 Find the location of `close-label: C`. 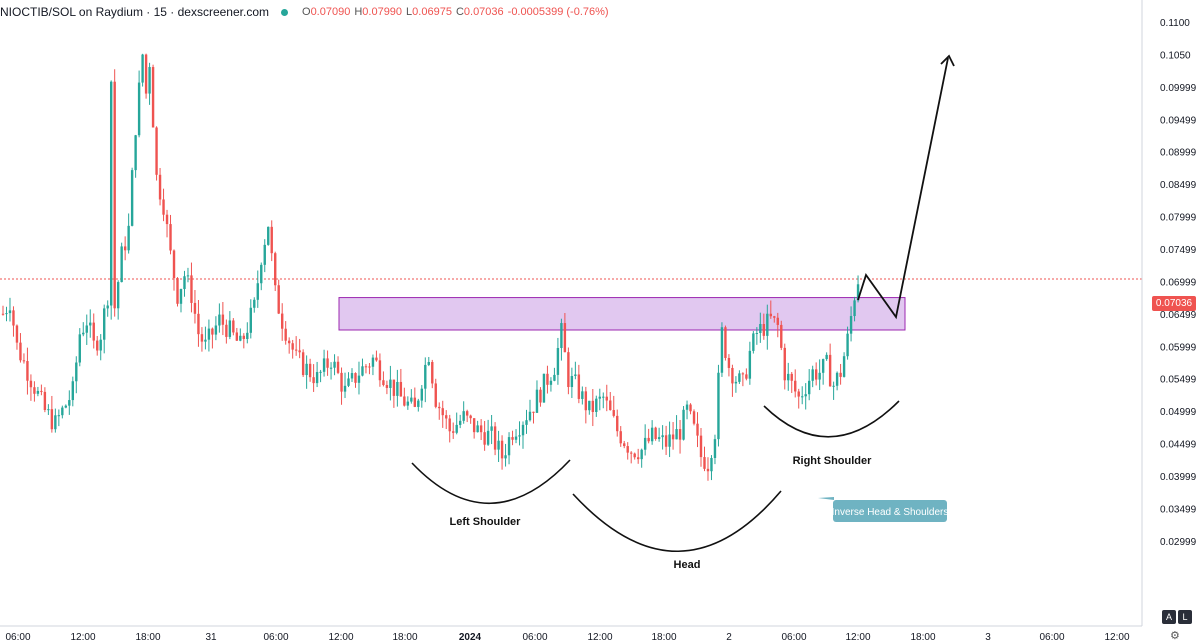

close-label: C is located at coordinates (459, 12).